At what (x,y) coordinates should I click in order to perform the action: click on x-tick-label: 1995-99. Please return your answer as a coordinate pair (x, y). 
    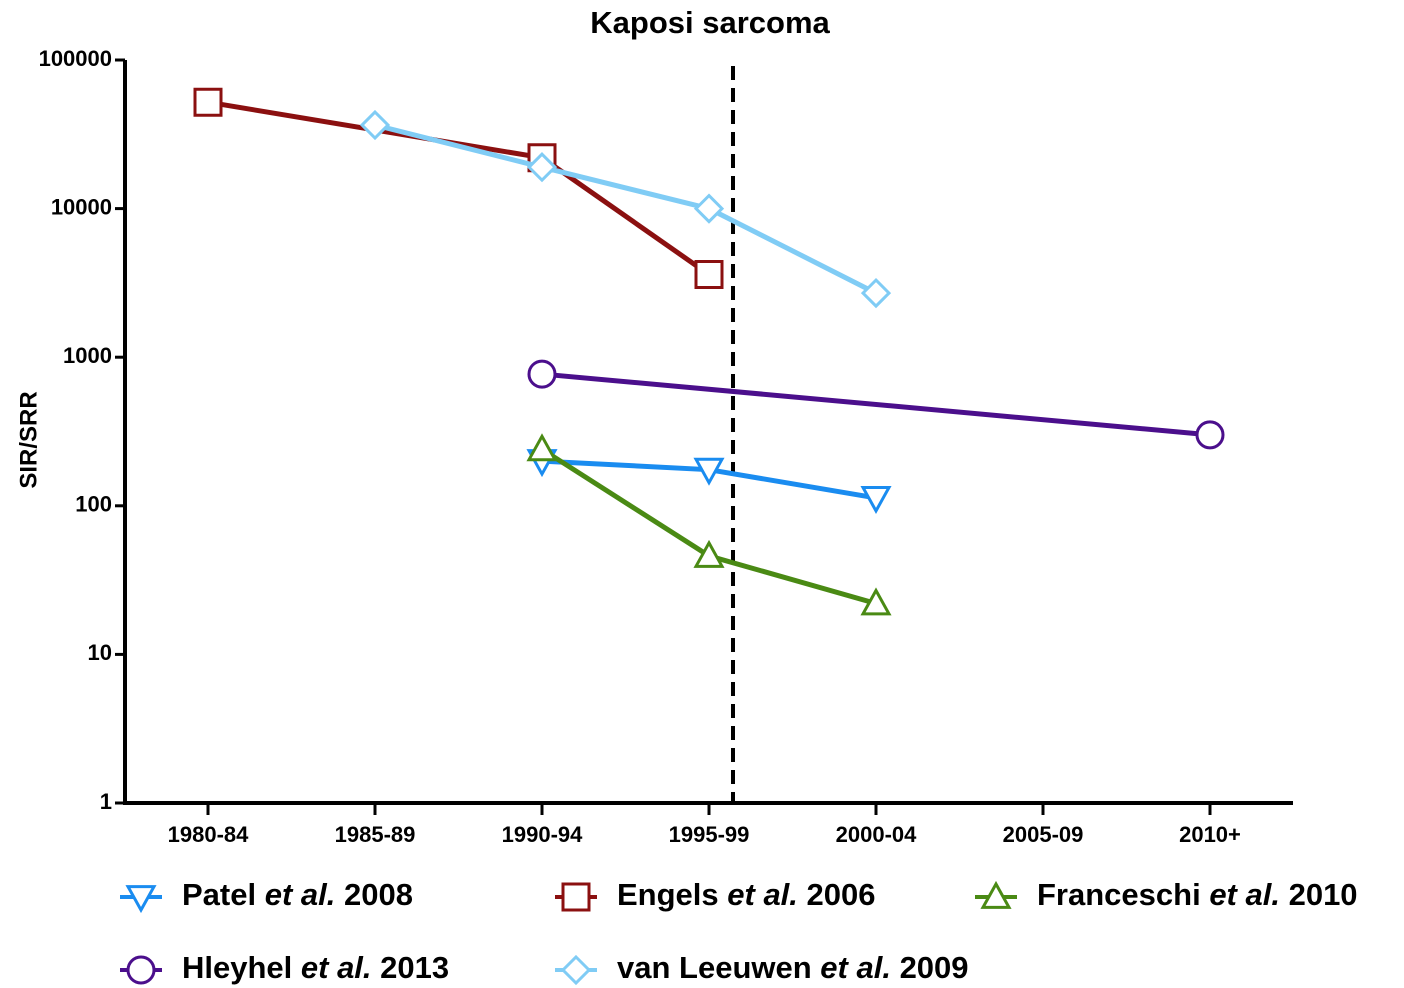
    Looking at the image, I should click on (709, 834).